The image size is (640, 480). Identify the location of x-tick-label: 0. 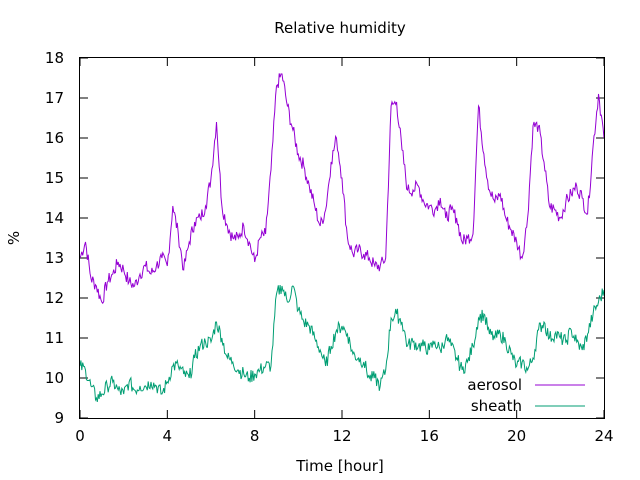
(80, 436).